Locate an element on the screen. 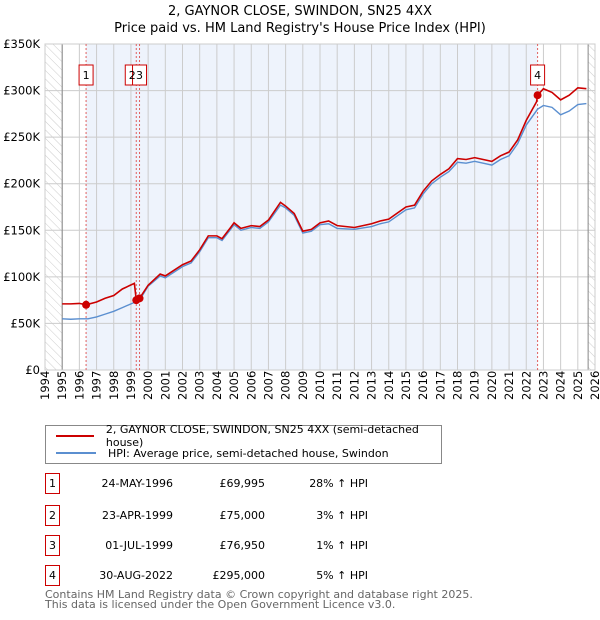 The height and width of the screenshot is (620, 600). x-tick-label: 2013 is located at coordinates (372, 385).